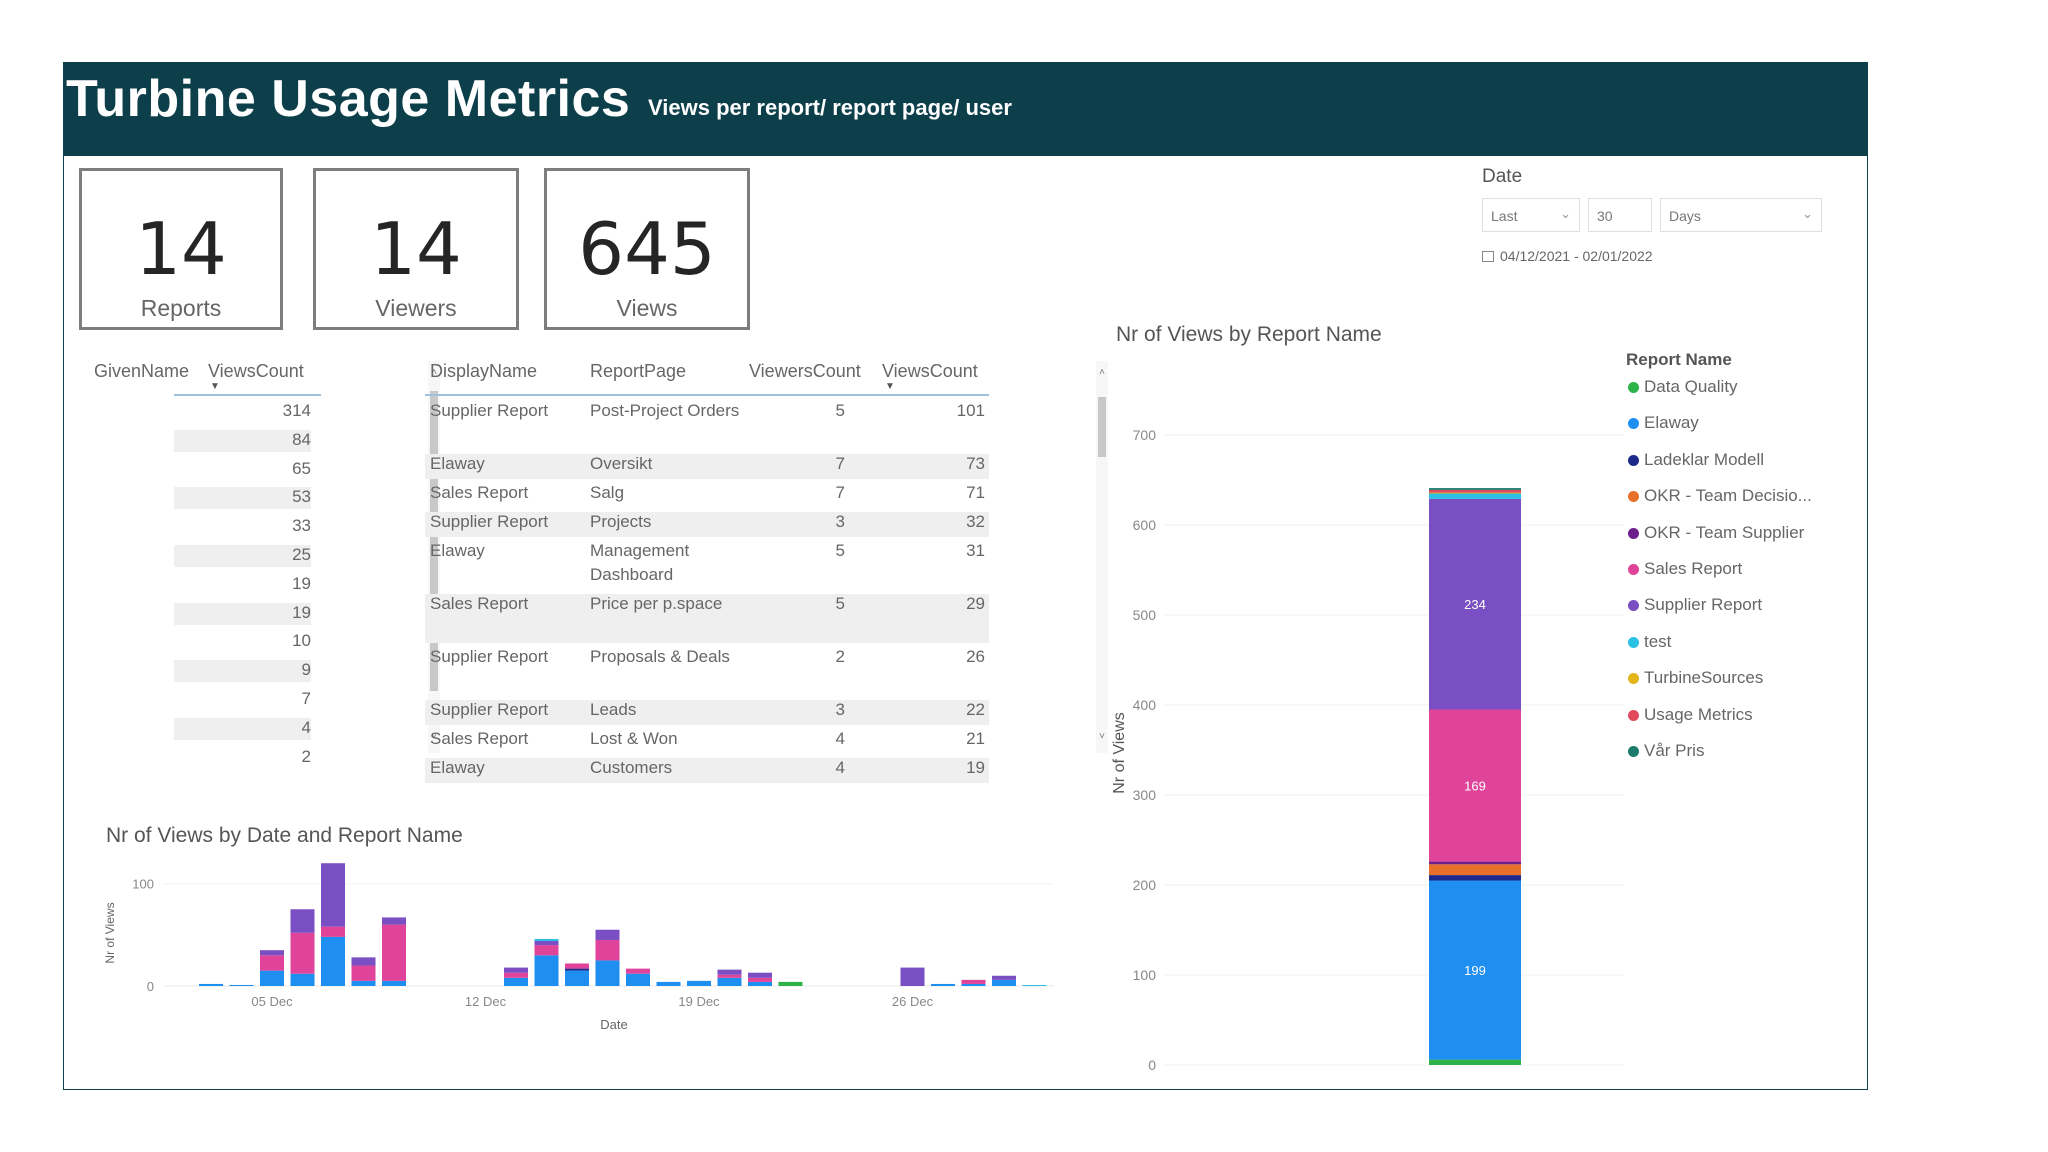  Describe the element at coordinates (1620, 215) in the screenshot. I see `relative-amount-input: 30` at that location.